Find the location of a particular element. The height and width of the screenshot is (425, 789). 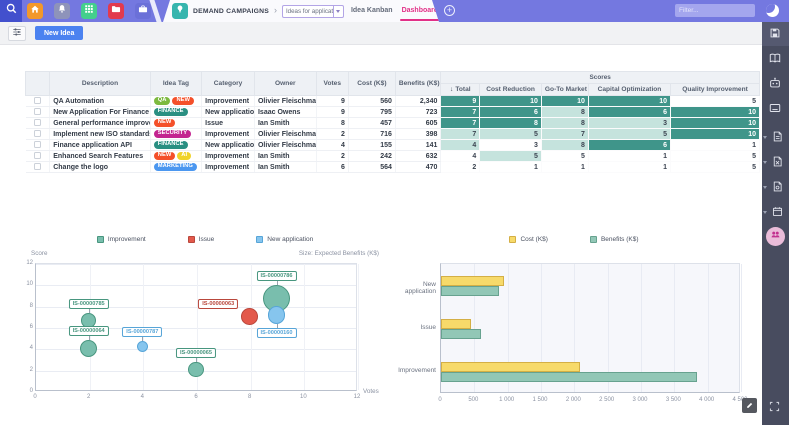

legend-swatch is located at coordinates (513, 239).